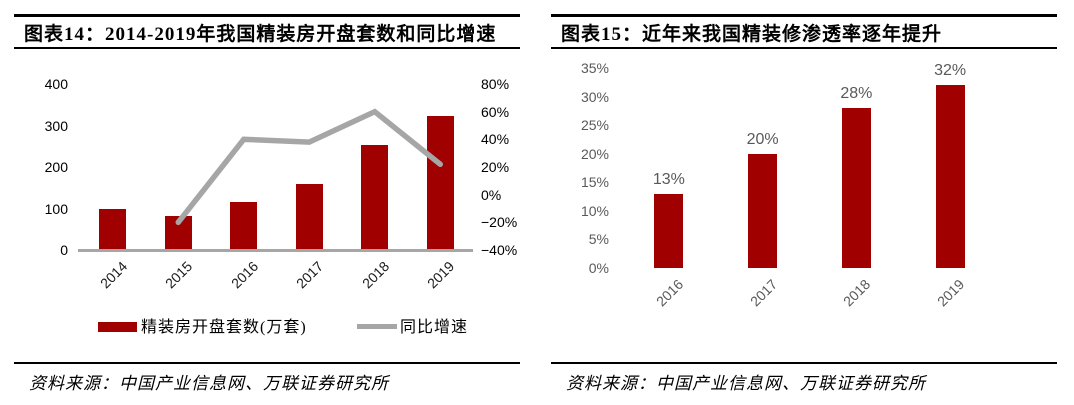 The height and width of the screenshot is (405, 1074). I want to click on figure-14-title: 图表14：2014-2019年我国精装房开盘套数和同比增速, so click(260, 34).